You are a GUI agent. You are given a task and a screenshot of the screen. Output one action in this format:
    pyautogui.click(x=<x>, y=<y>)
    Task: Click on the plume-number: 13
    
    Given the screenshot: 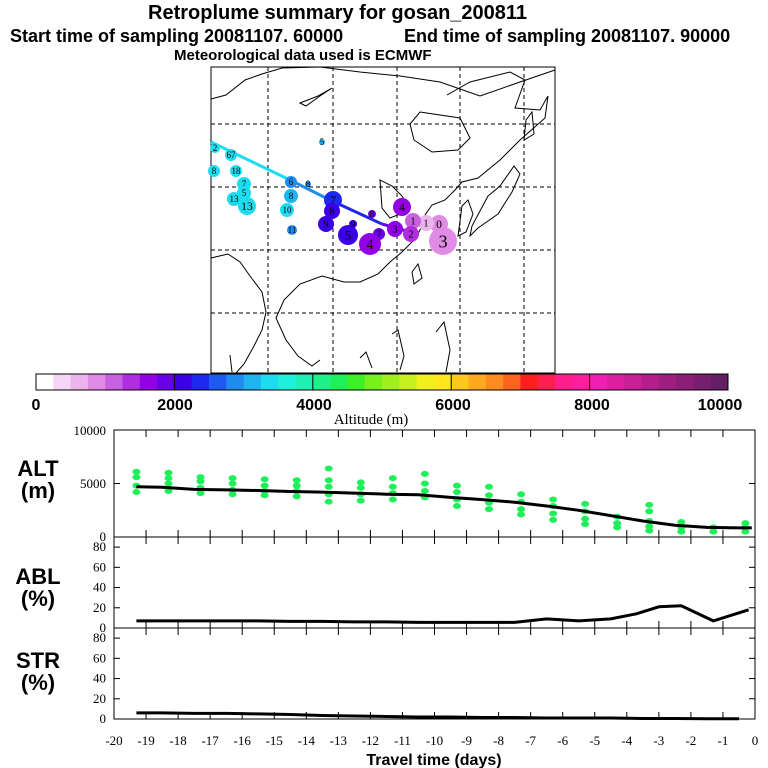 What is the action you would take?
    pyautogui.click(x=234, y=199)
    